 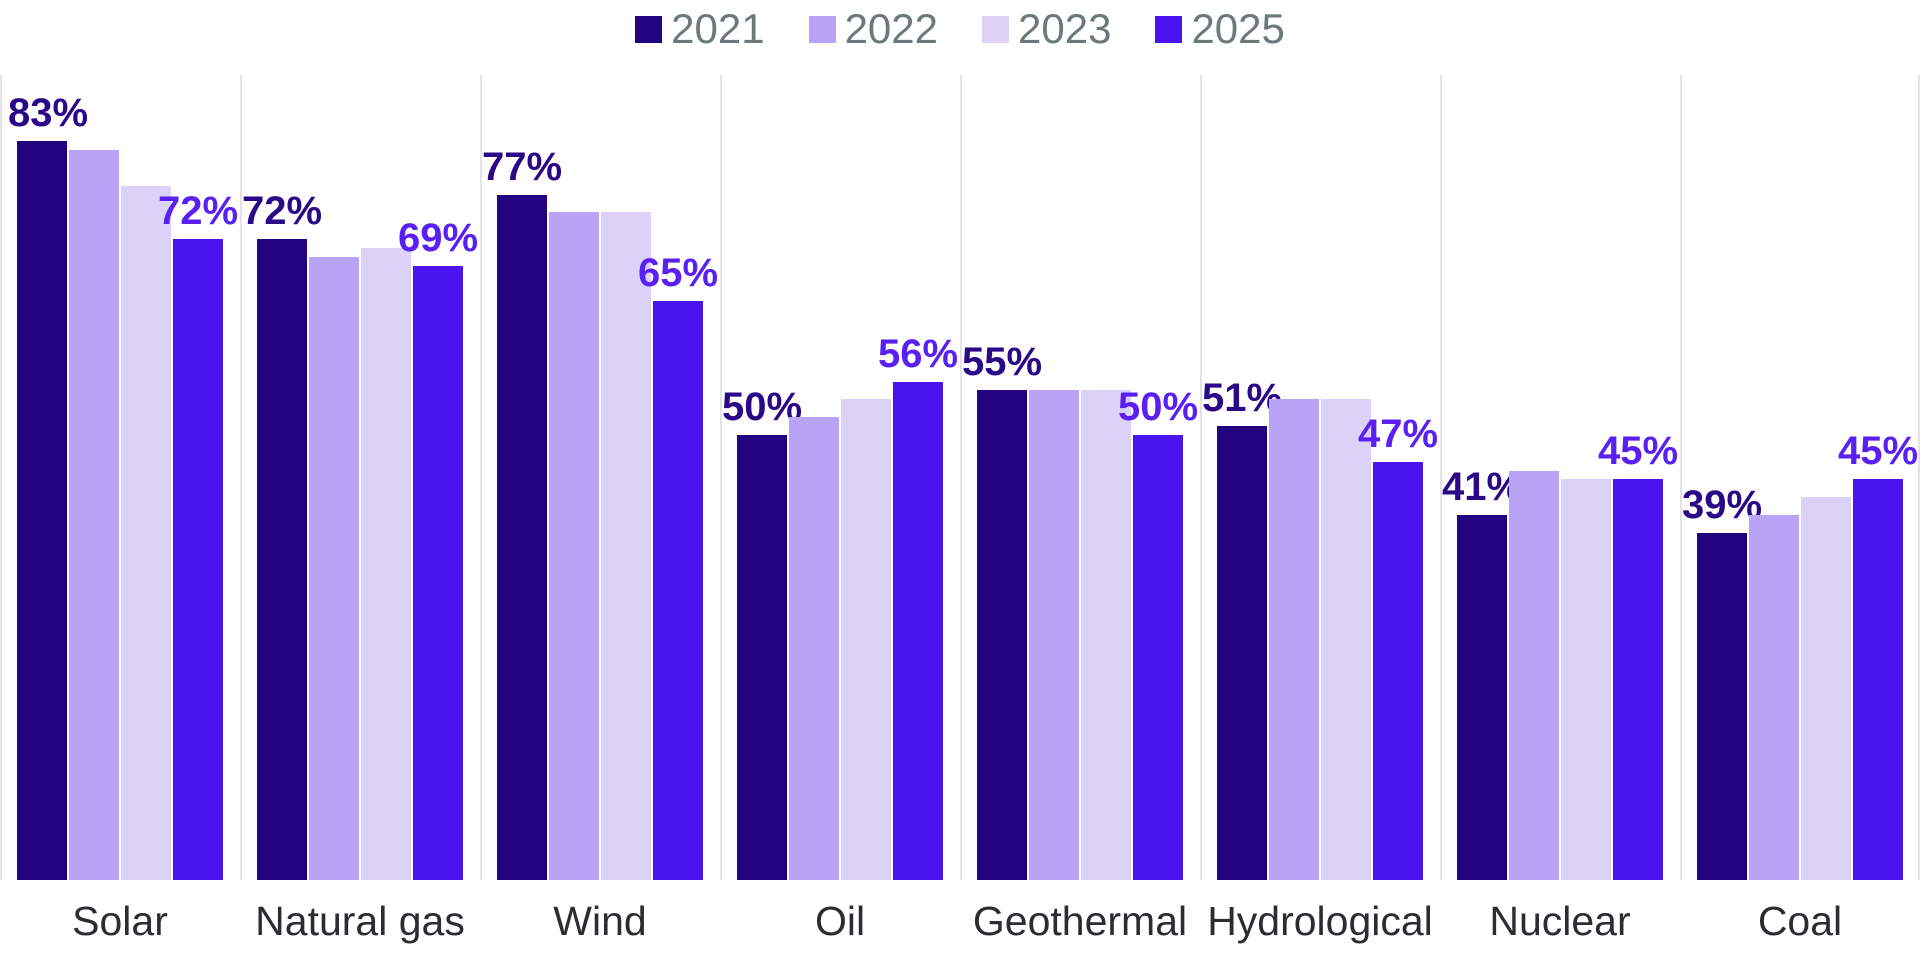 I want to click on value-label-2021-natural-gas: 72%, so click(x=282, y=211).